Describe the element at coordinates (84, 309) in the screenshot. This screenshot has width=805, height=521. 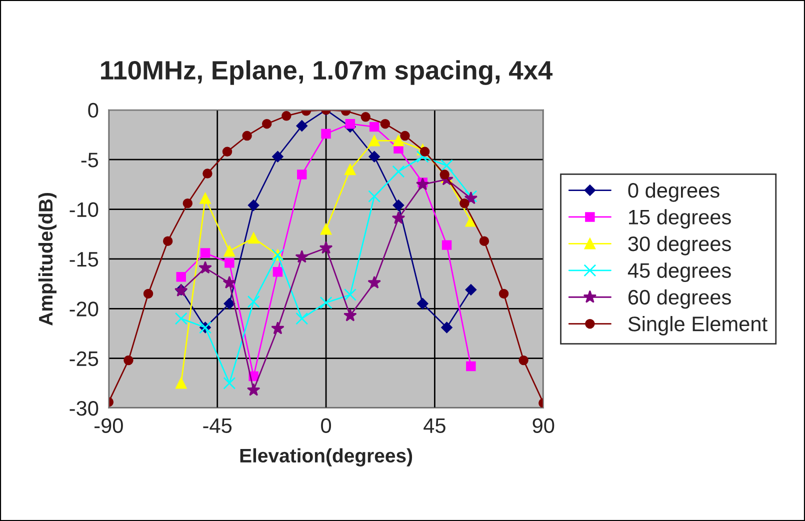
I see `y-tick-label: -20` at that location.